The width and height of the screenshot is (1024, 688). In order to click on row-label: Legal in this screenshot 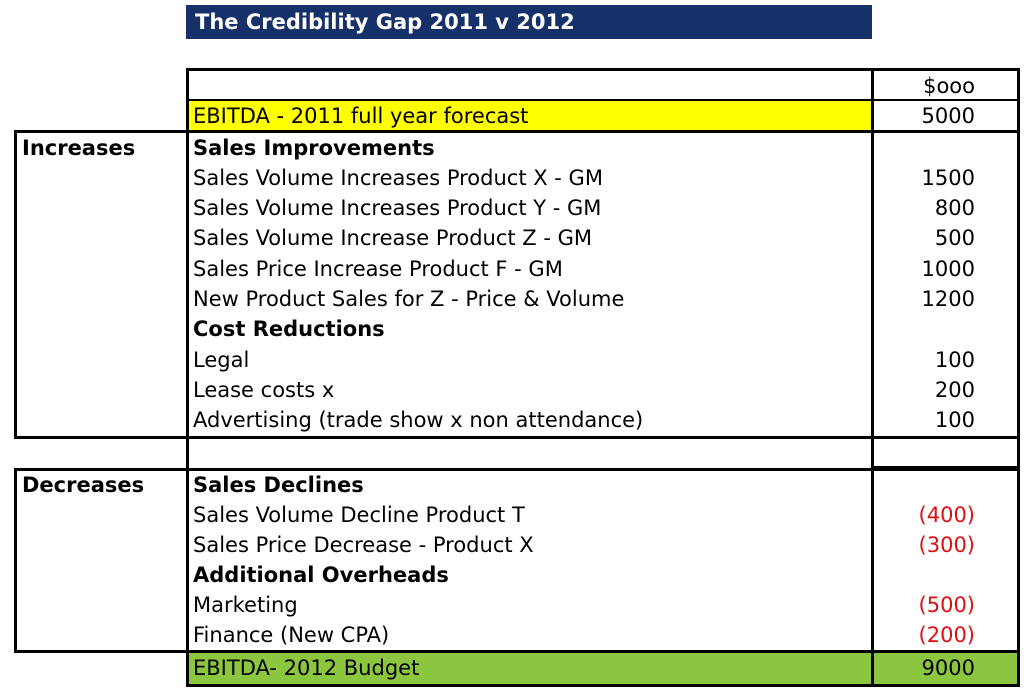, I will do `click(221, 360)`.